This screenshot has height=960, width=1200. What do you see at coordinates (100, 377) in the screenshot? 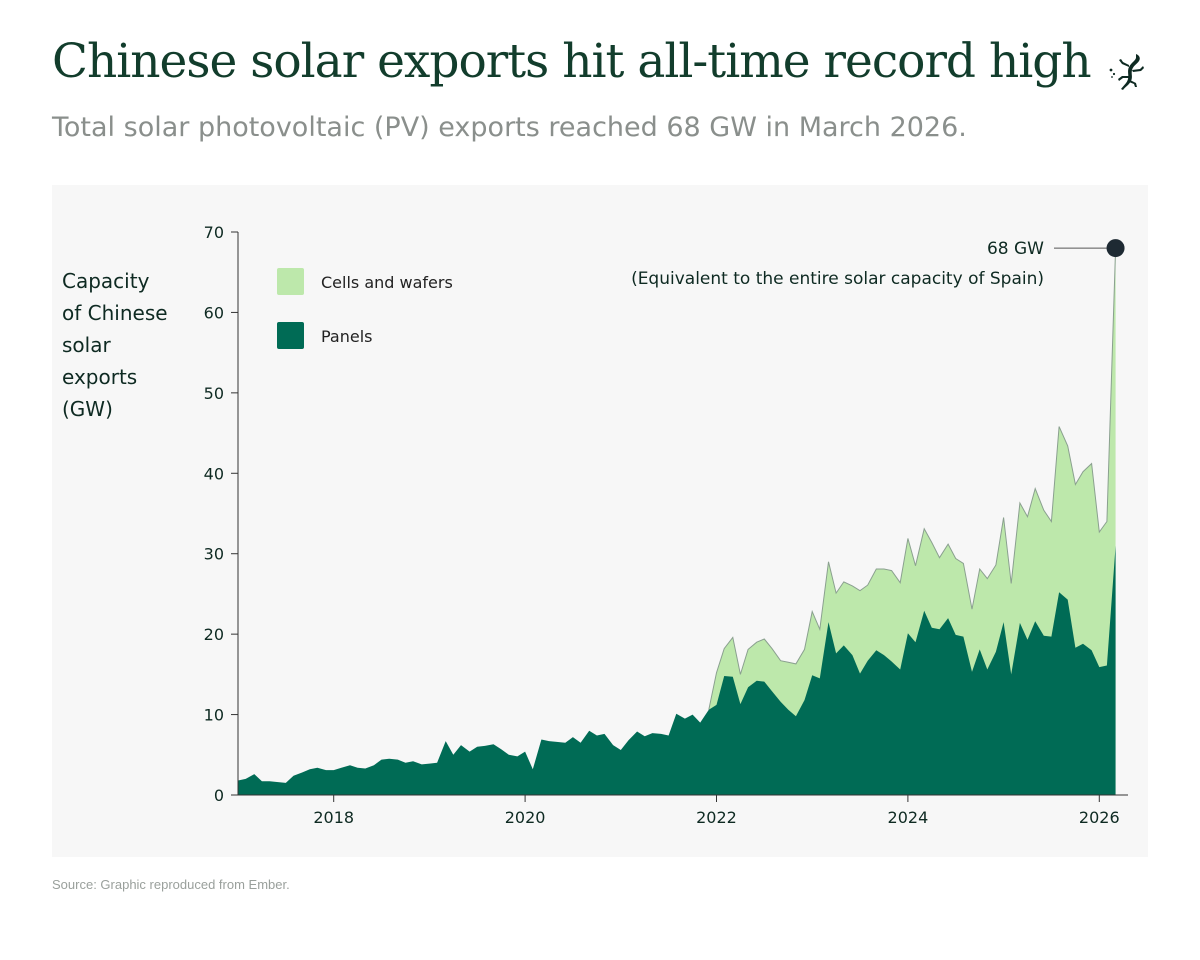
I see `y-axis-label-line: exports` at bounding box center [100, 377].